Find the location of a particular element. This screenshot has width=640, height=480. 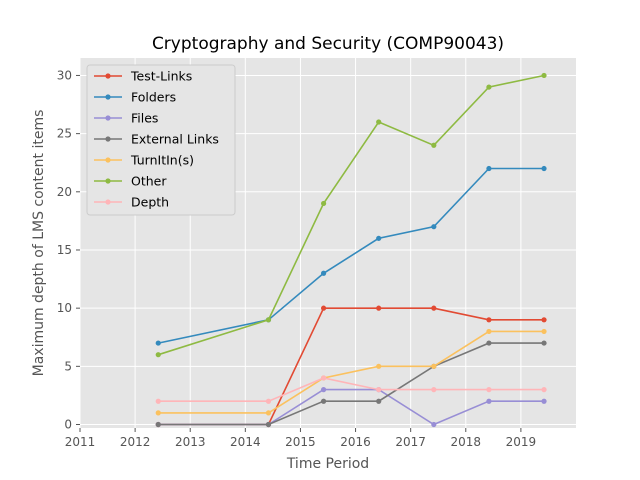

legend-label: Files is located at coordinates (144, 118).